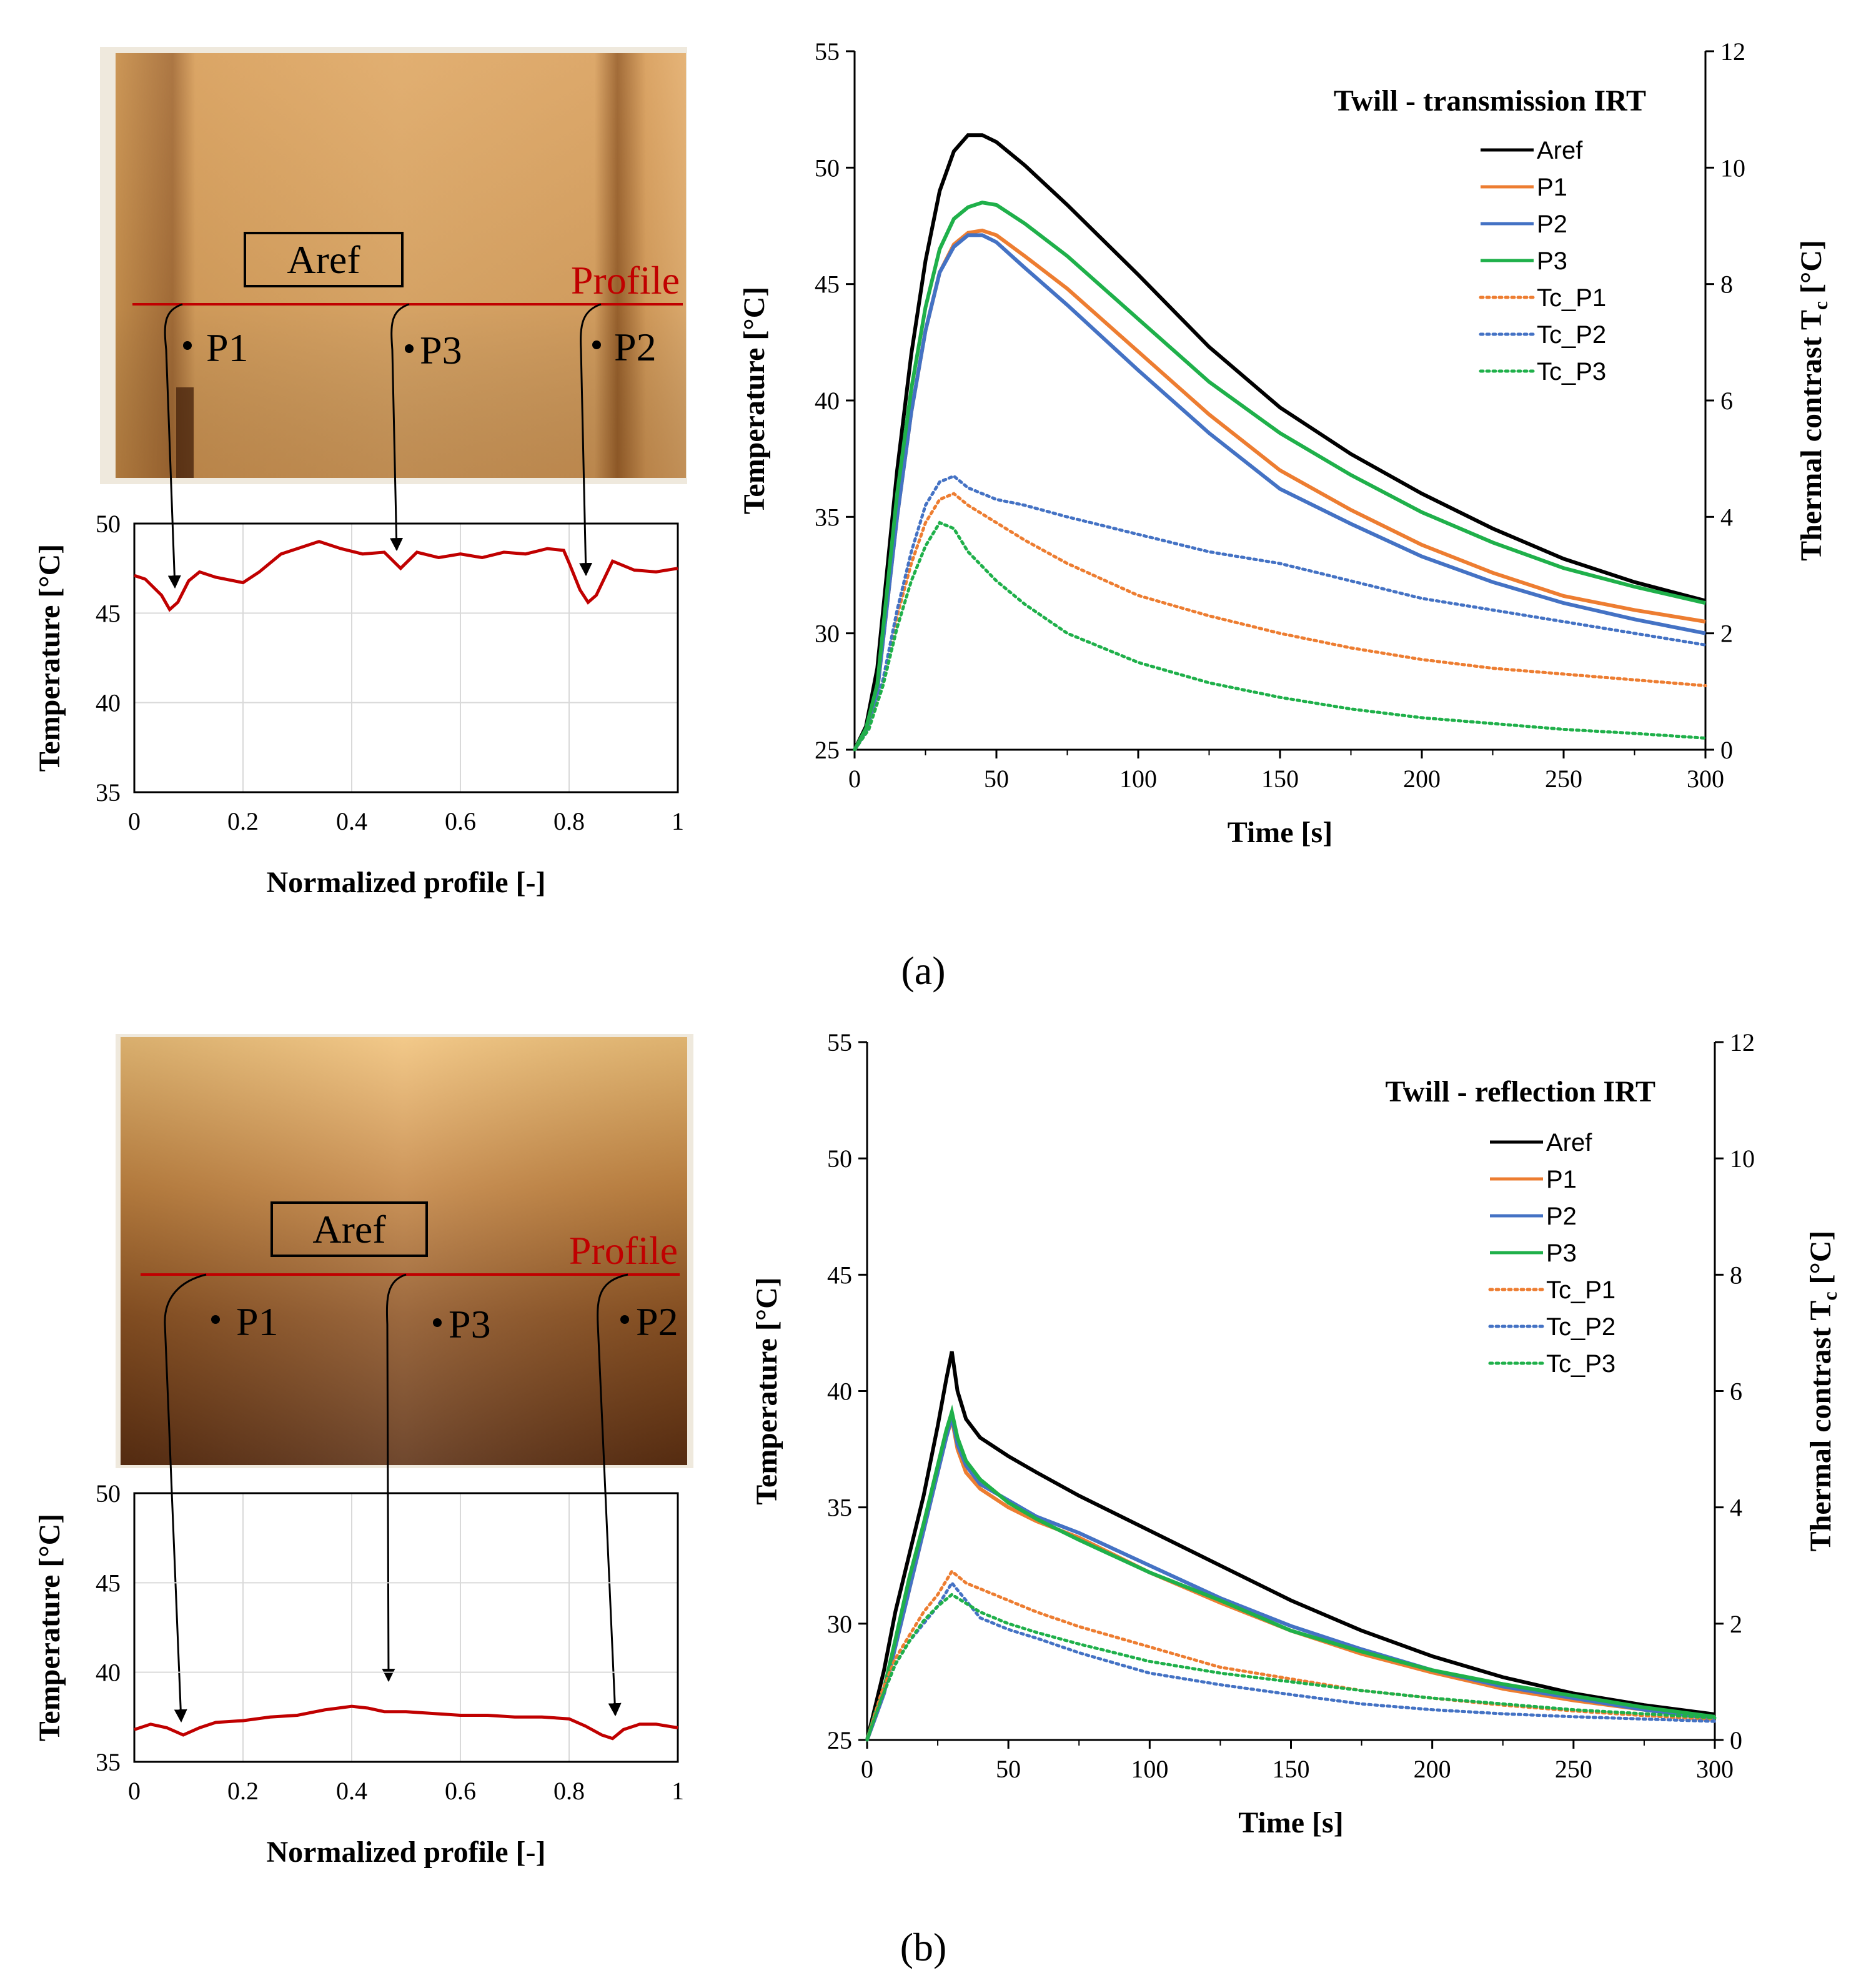 The height and width of the screenshot is (1988, 1851). I want to click on time-b-series-p1, so click(1290, 1579).